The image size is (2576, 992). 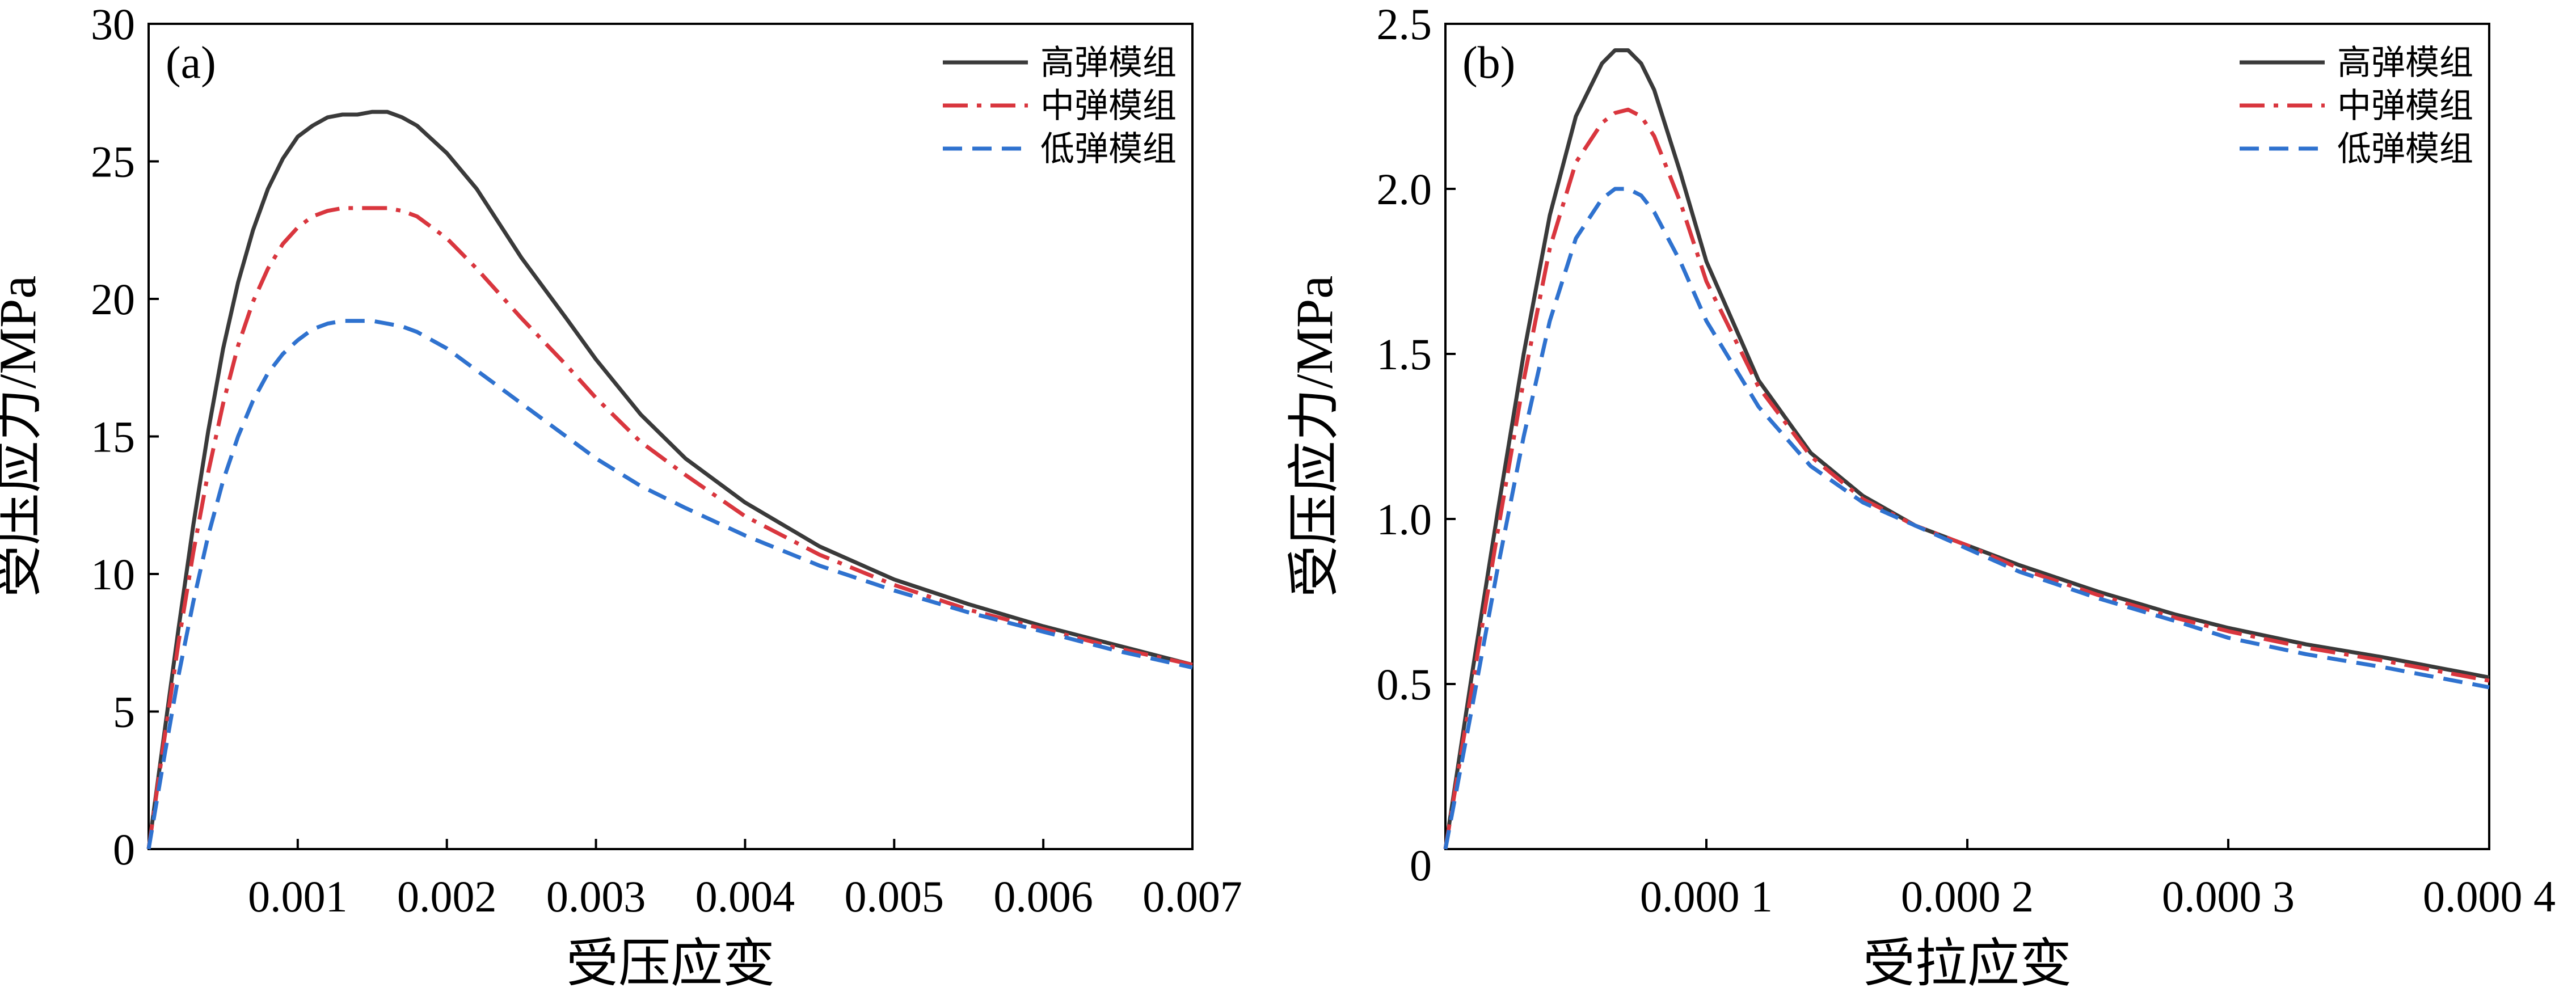 What do you see at coordinates (895, 896) in the screenshot?
I see `x-tick-label: 0.005` at bounding box center [895, 896].